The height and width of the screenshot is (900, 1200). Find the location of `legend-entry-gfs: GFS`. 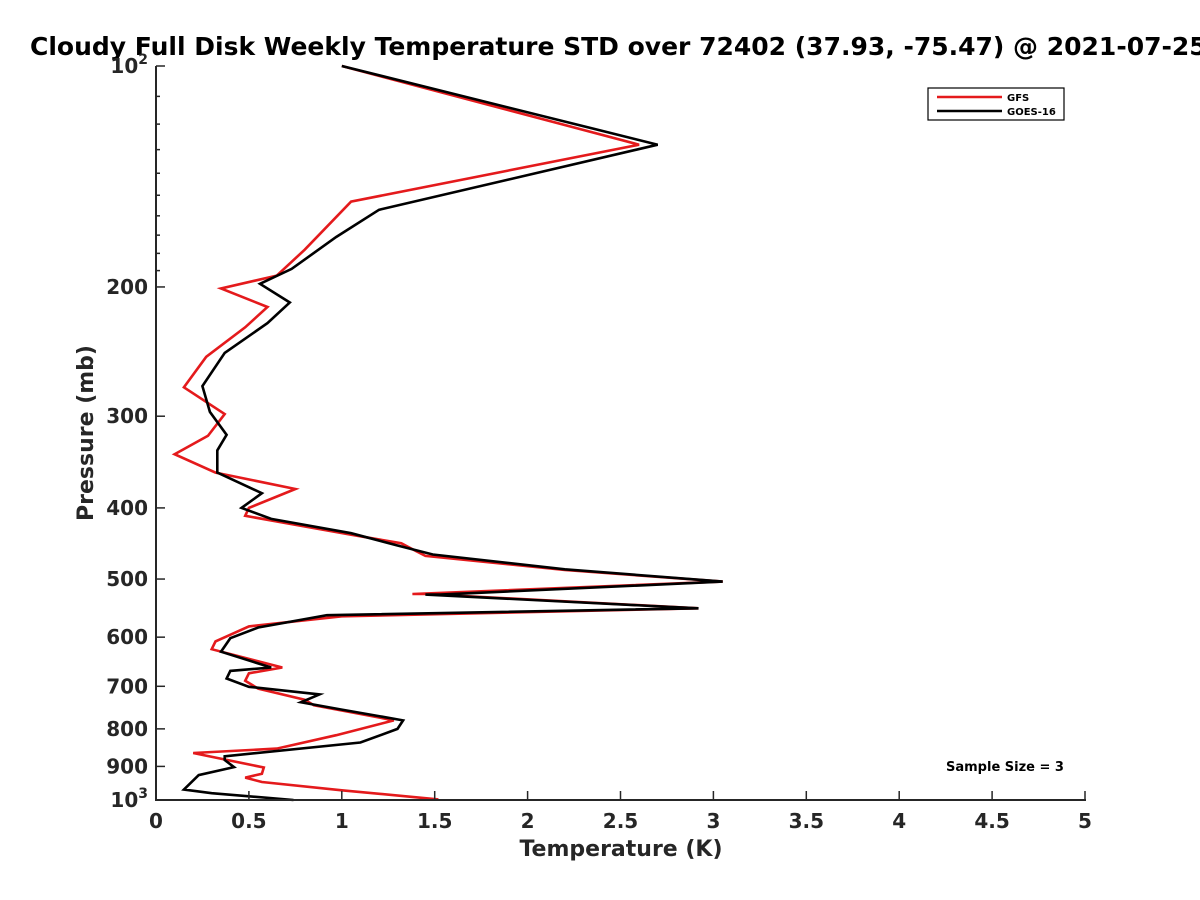

legend-entry-gfs: GFS is located at coordinates (1018, 98).